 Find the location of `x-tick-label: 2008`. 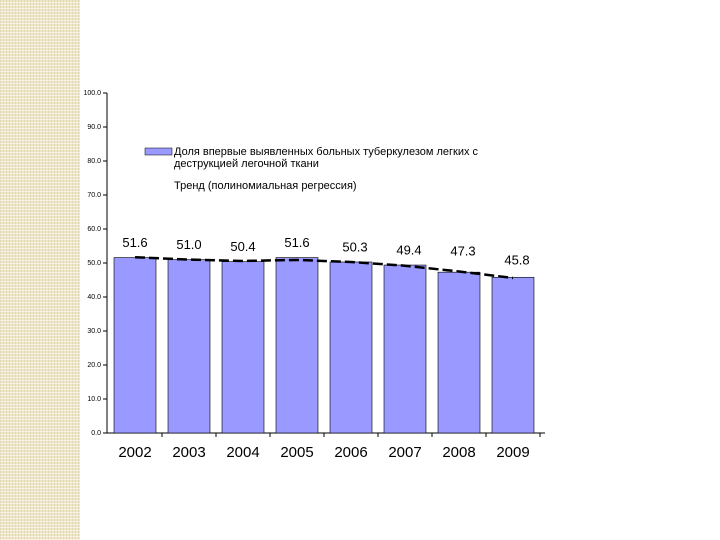

x-tick-label: 2008 is located at coordinates (458, 452).